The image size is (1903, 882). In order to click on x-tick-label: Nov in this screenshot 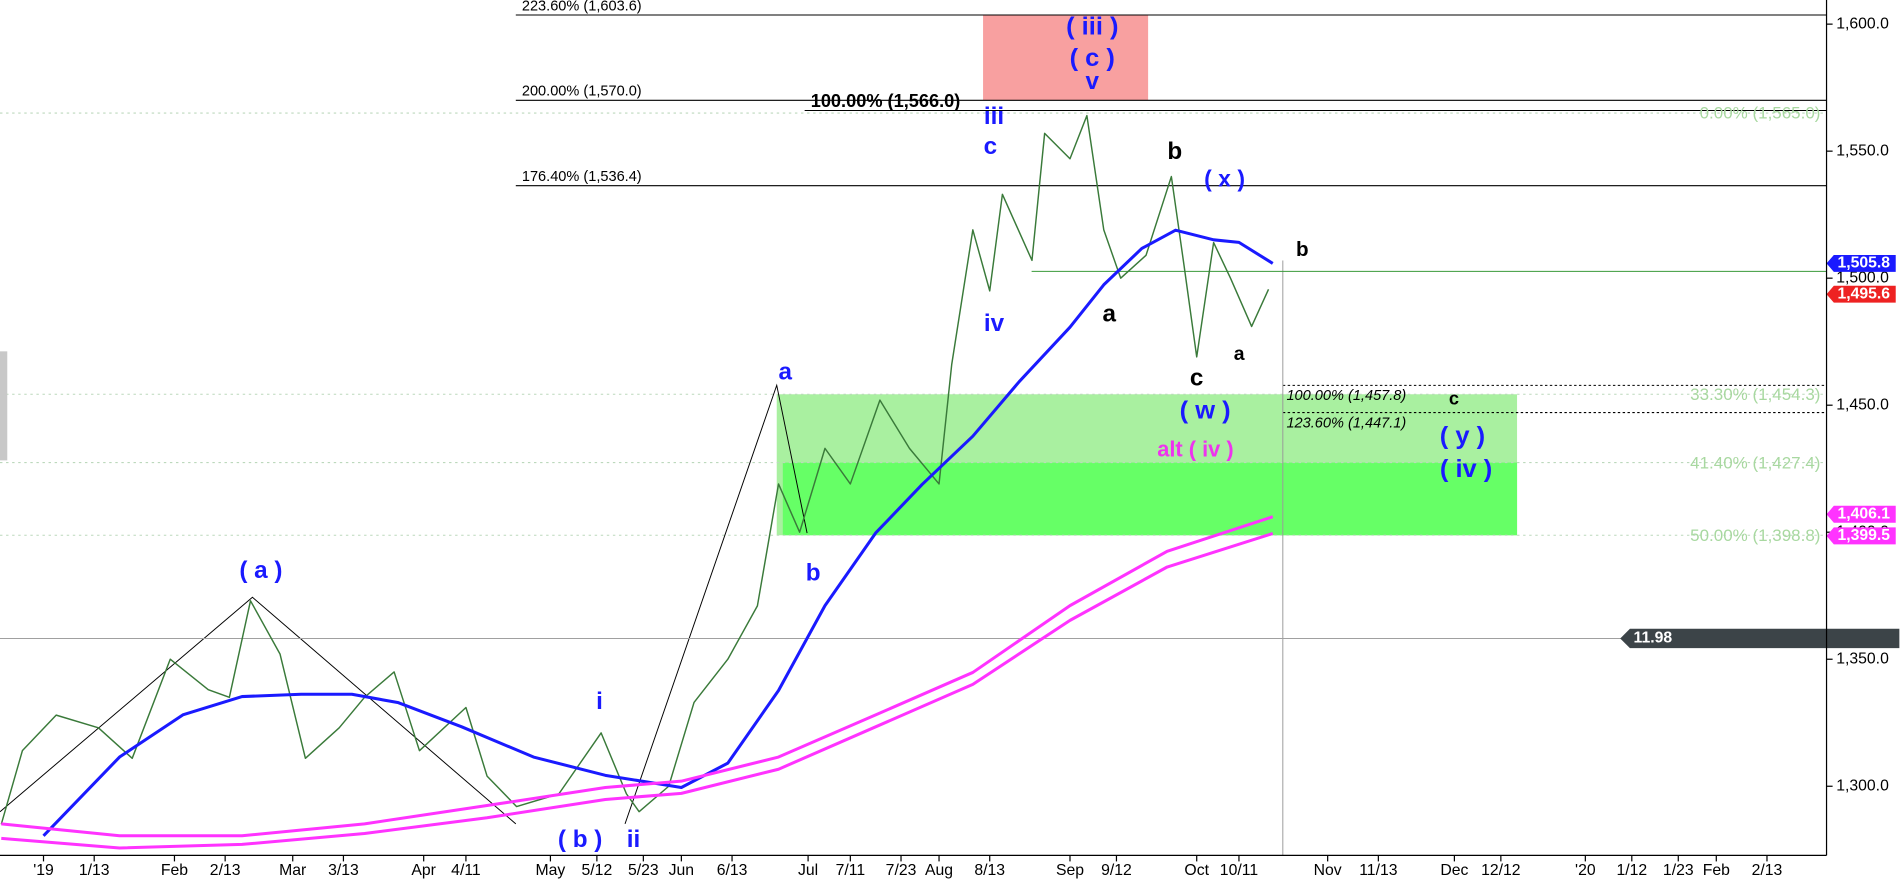, I will do `click(1328, 870)`.